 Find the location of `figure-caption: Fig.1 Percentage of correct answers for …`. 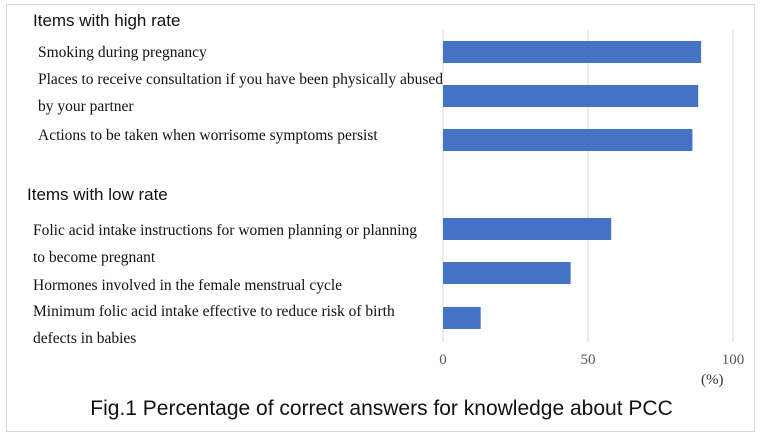

figure-caption: Fig.1 Percentage of correct answers for … is located at coordinates (381, 408).